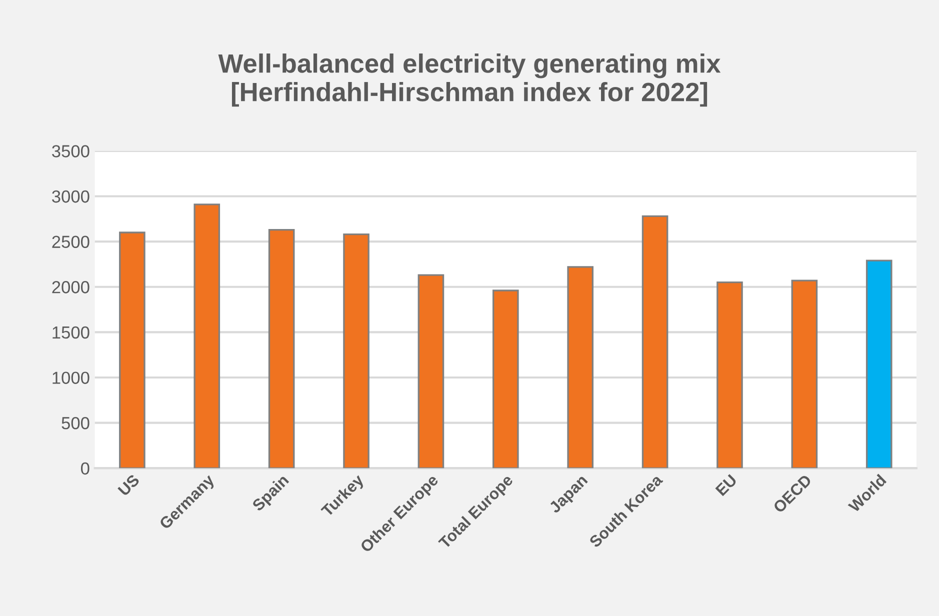  What do you see at coordinates (71, 287) in the screenshot?
I see `y-tick-label: 2000` at bounding box center [71, 287].